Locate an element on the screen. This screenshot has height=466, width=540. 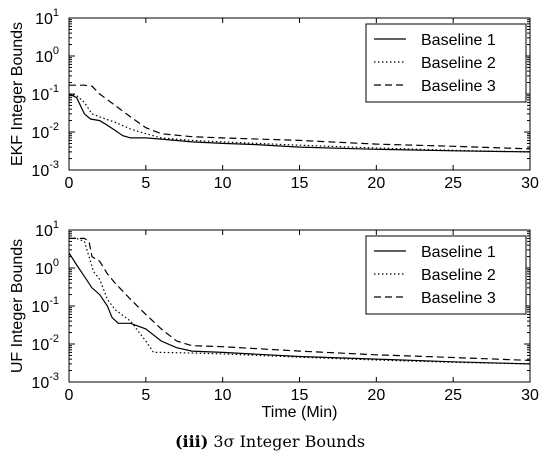
caption-text: 3σ Integer Bounds is located at coordinates (289, 441).